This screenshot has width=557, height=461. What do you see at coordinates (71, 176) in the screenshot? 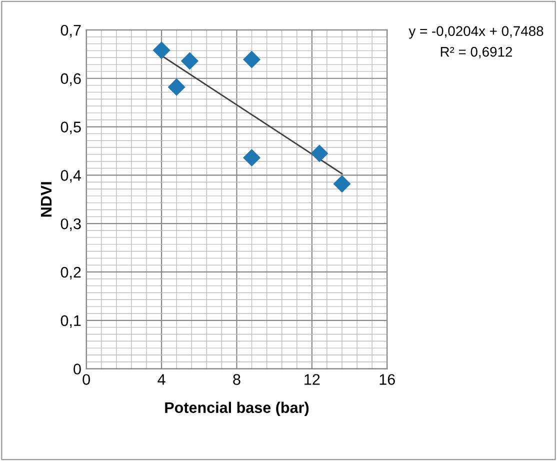
I see `y-tick-label: 0,4` at bounding box center [71, 176].